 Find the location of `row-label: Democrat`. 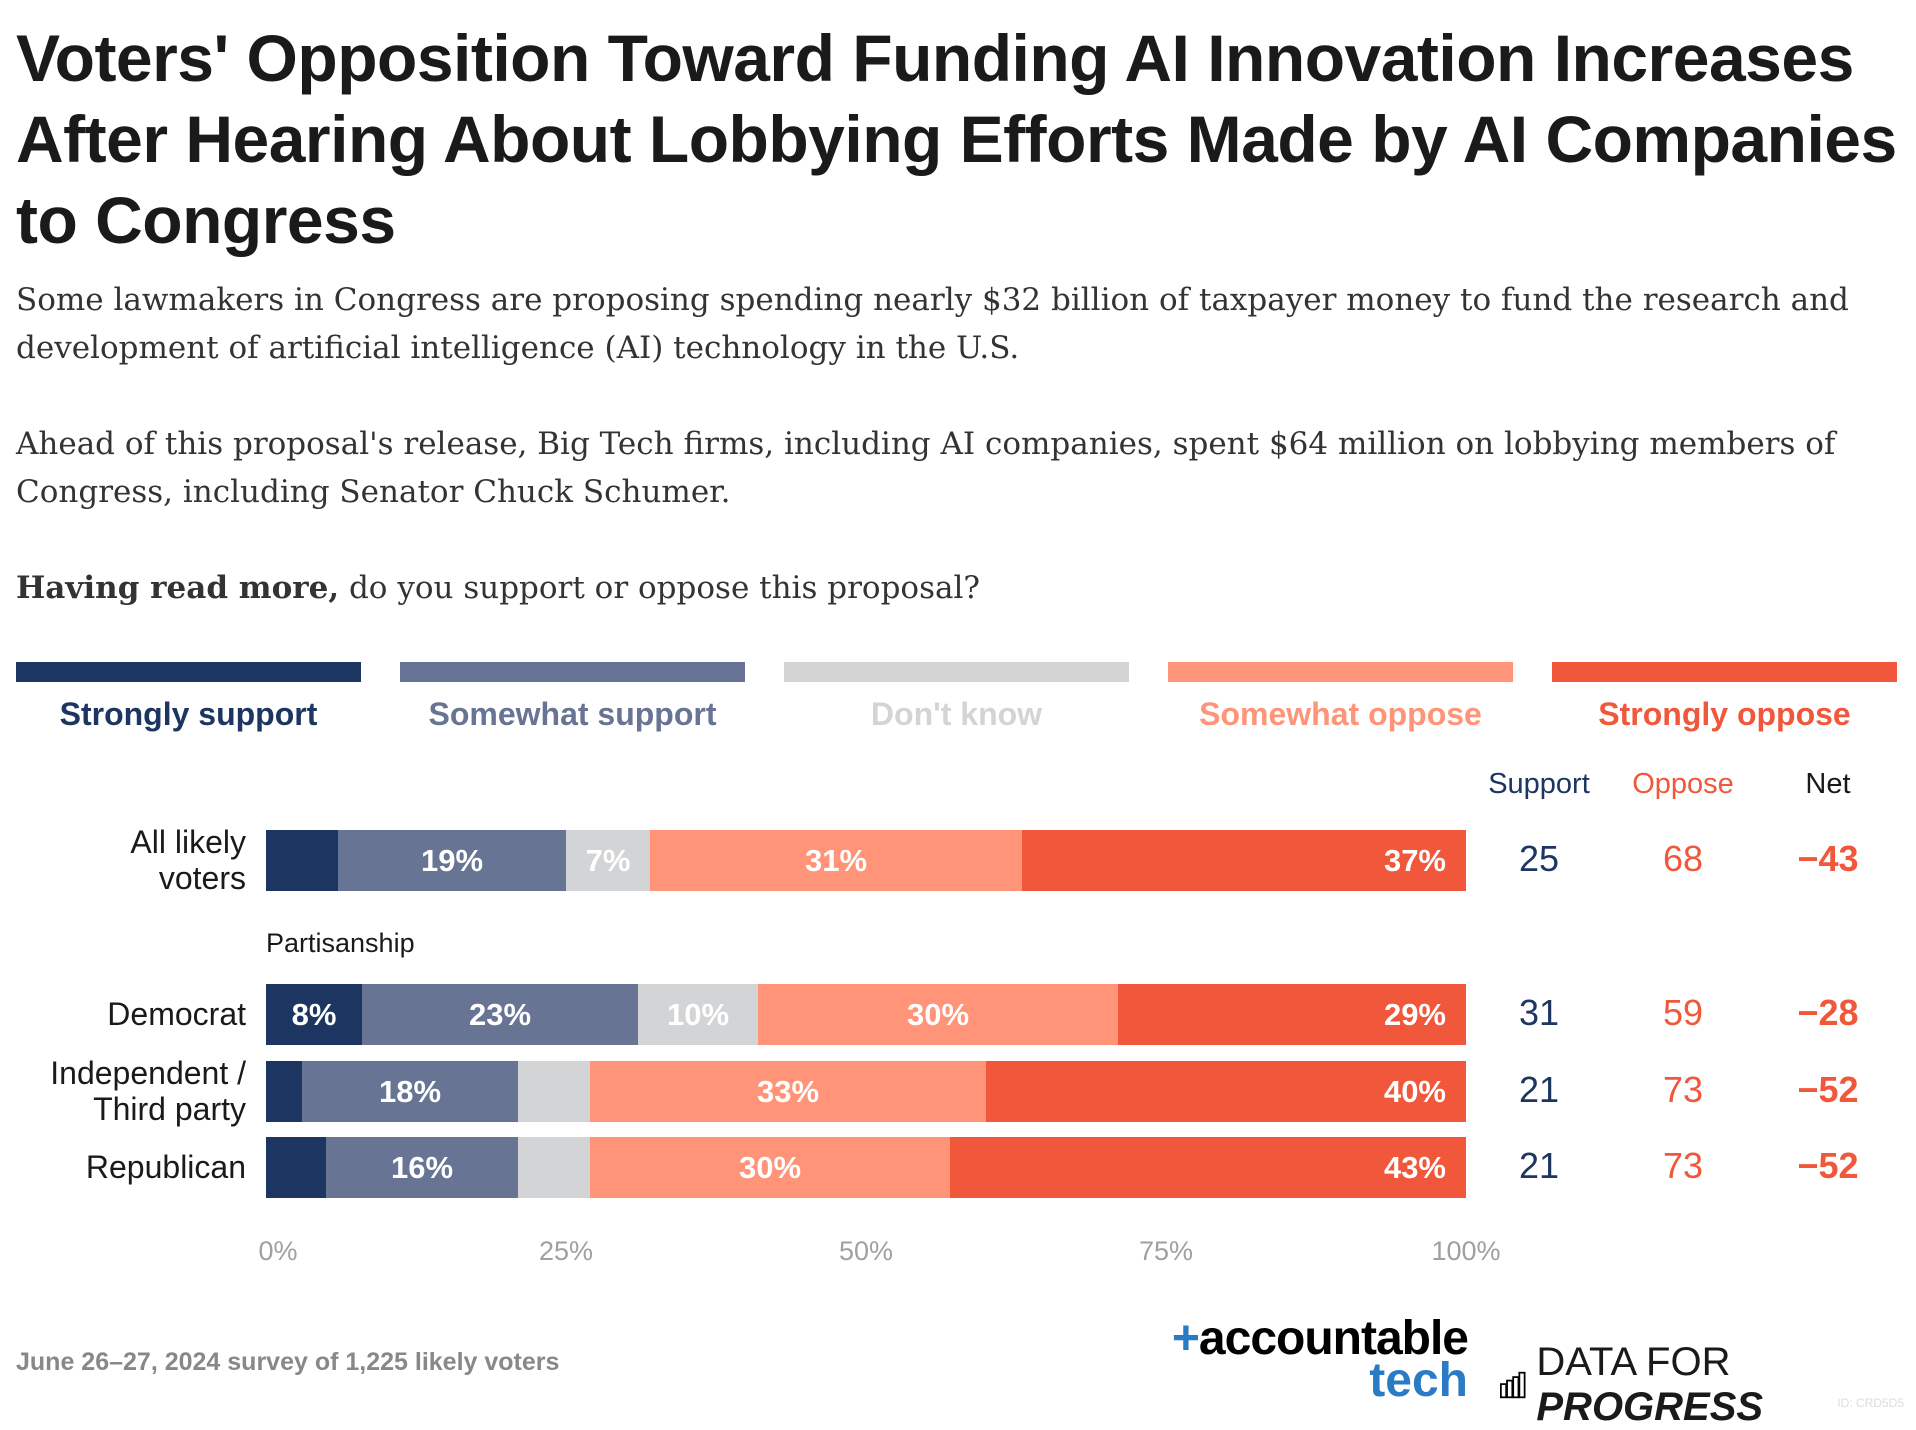

row-label: Democrat is located at coordinates (176, 1014).